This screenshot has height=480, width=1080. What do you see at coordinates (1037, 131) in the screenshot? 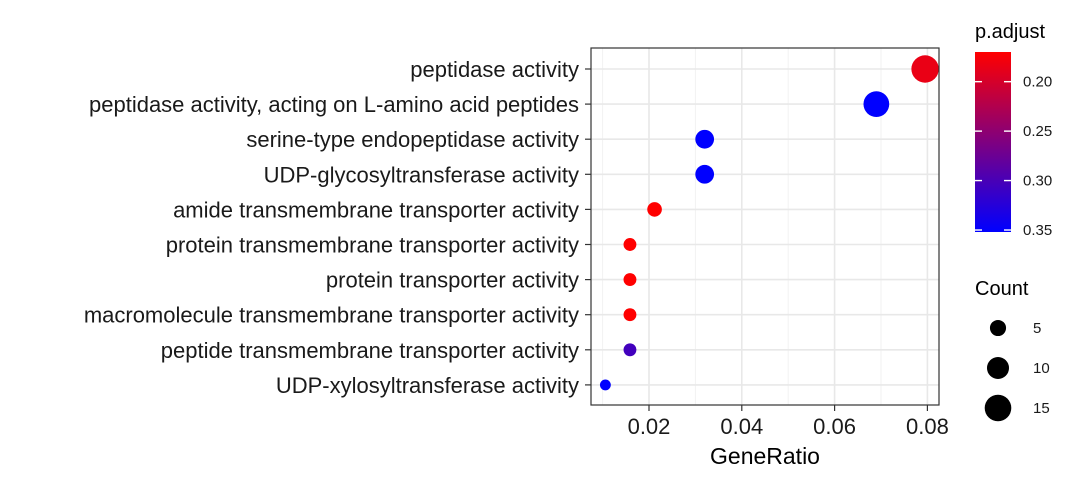
I see `colorbar-tick-label: 0.25` at bounding box center [1037, 131].